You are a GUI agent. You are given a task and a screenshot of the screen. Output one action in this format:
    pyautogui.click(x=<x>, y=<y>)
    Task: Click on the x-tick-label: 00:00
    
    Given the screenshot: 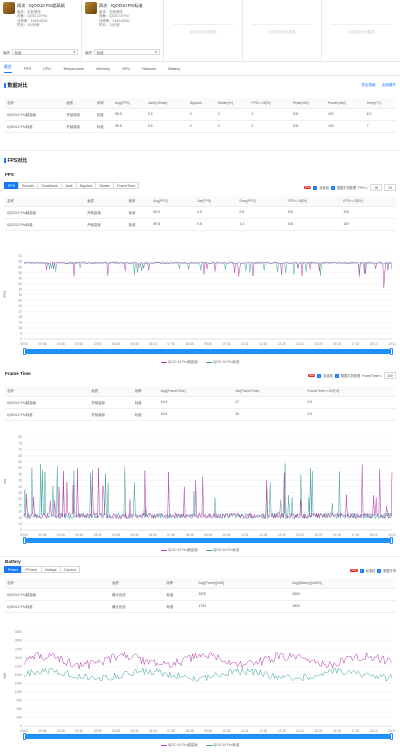 What is the action you would take?
    pyautogui.click(x=24, y=731)
    